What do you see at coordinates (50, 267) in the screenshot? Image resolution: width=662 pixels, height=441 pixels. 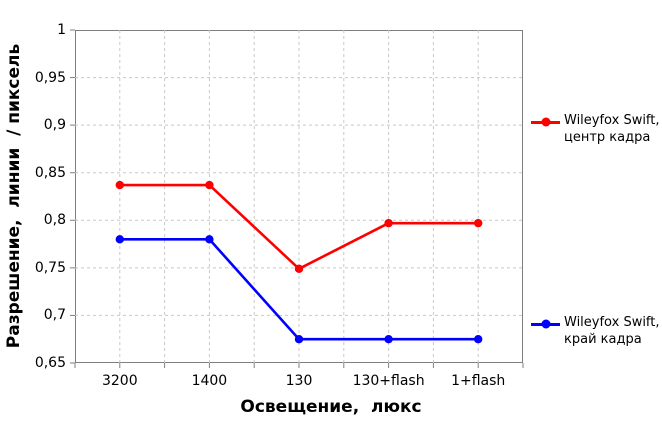 I see `y-tick-label: 0,75` at bounding box center [50, 267].